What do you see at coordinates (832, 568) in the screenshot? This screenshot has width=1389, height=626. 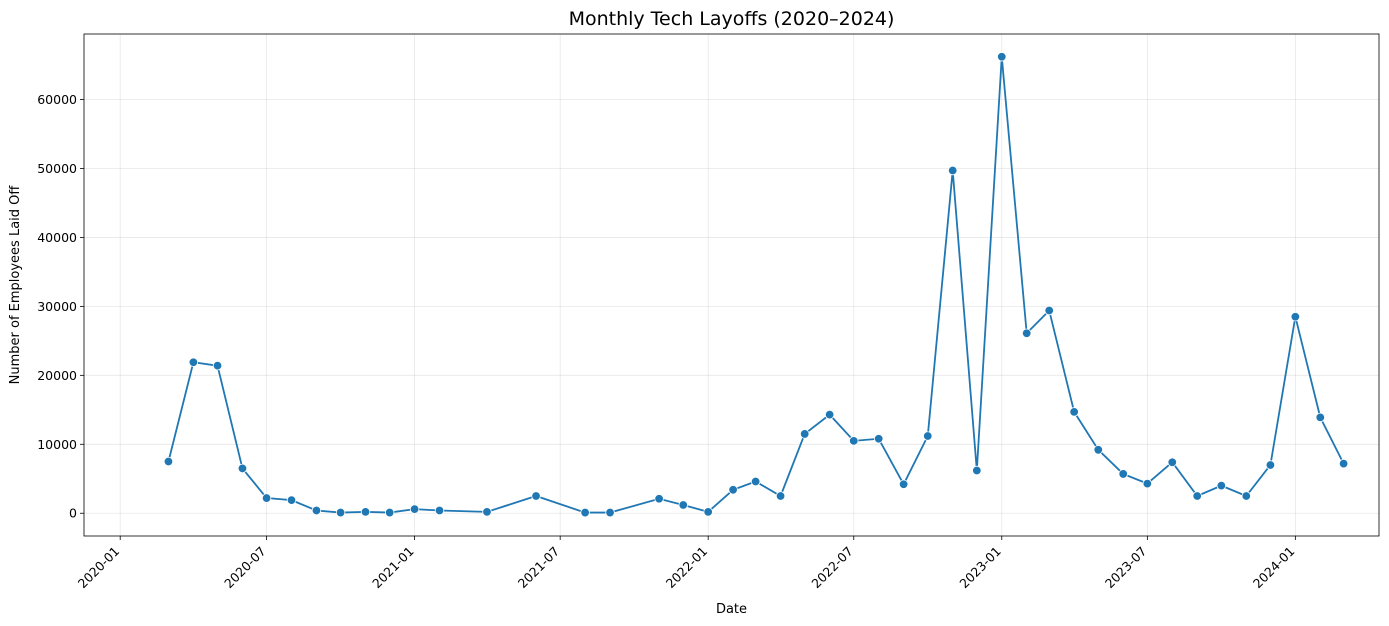 I see `x-tick-label: 2022-07` at bounding box center [832, 568].